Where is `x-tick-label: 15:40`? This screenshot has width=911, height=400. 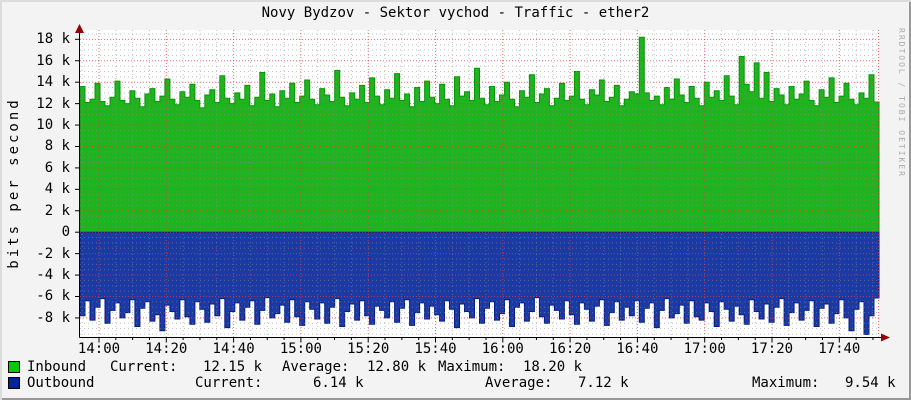
x-tick-label: 15:40 is located at coordinates (435, 349).